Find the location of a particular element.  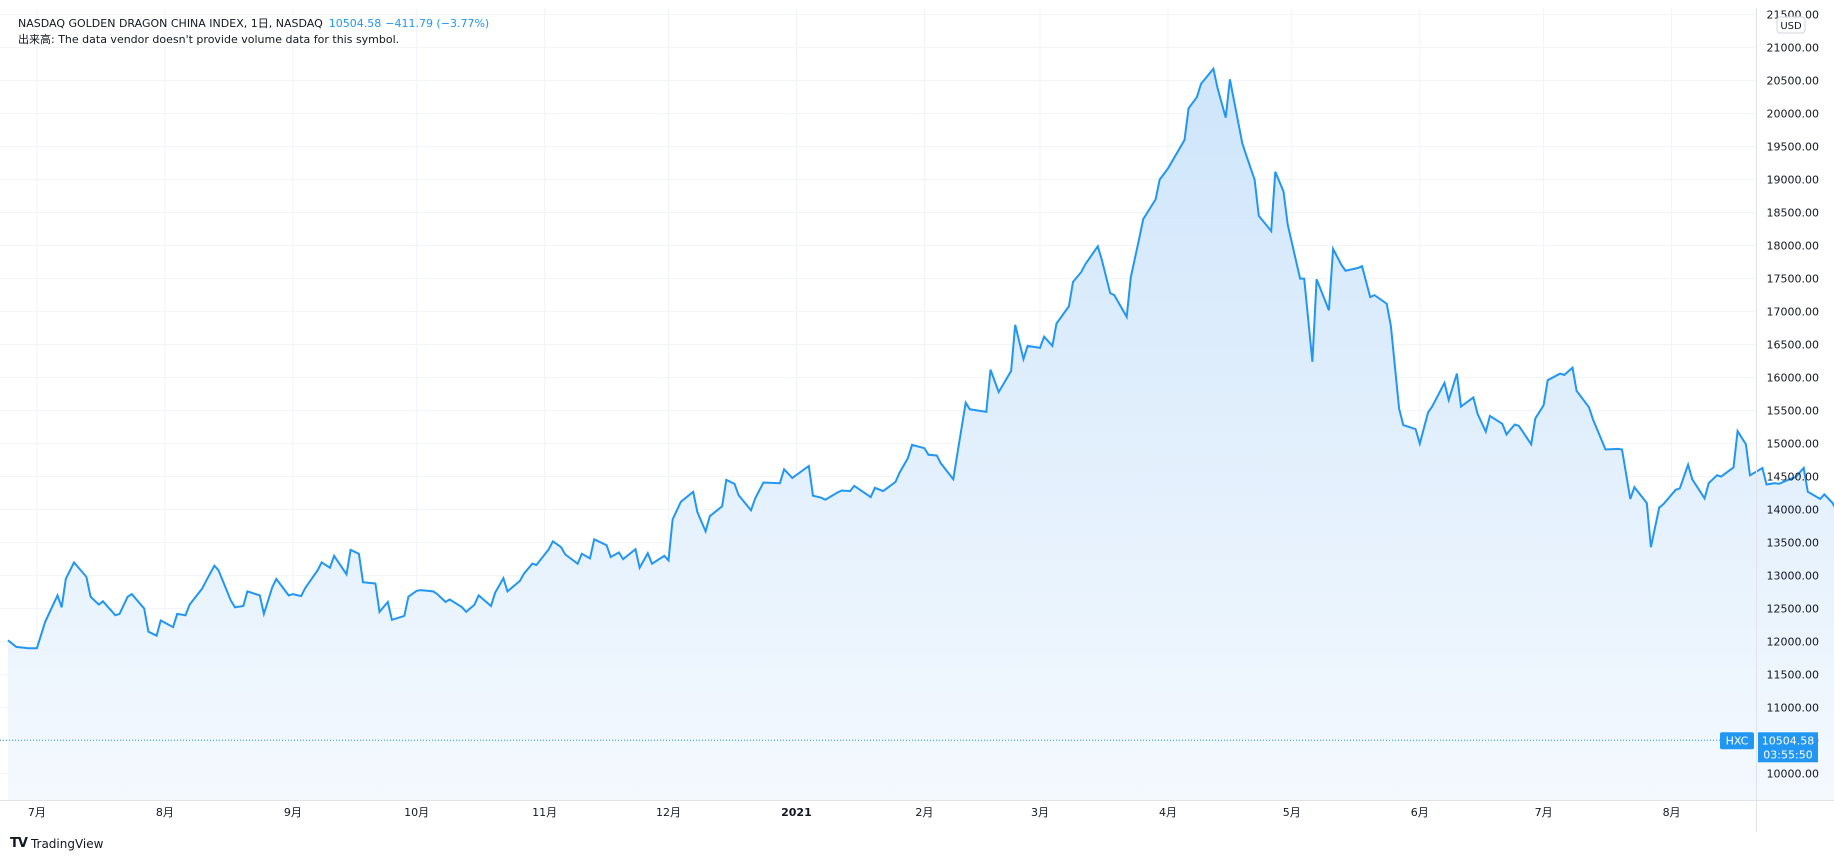

time-axis-tick-label: 2月 is located at coordinates (924, 812).